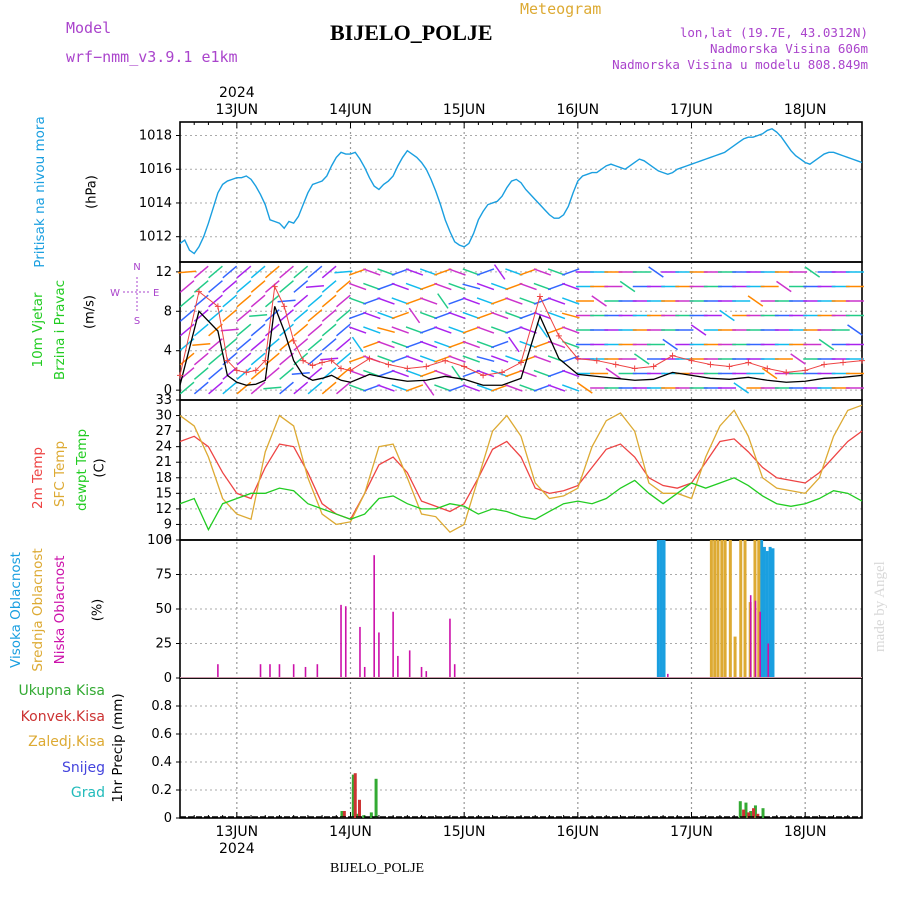 The image size is (900, 900). Describe the element at coordinates (161, 790) in the screenshot. I see `precip-ytick-label: 0.2` at that location.